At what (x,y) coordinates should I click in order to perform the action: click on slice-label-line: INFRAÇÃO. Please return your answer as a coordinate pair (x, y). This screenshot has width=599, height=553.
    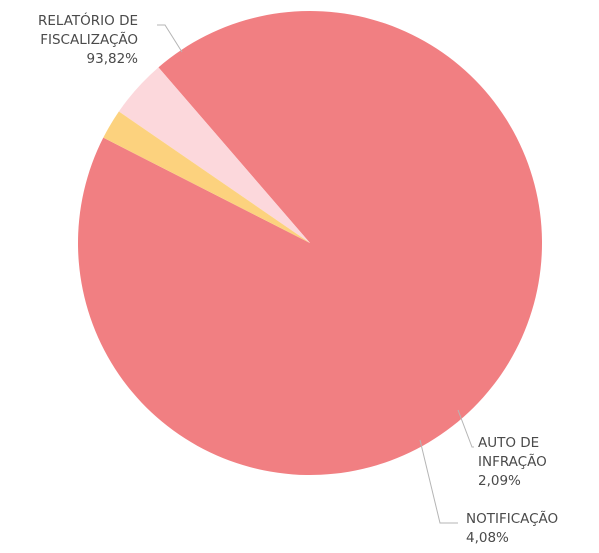
    Looking at the image, I should click on (512, 461).